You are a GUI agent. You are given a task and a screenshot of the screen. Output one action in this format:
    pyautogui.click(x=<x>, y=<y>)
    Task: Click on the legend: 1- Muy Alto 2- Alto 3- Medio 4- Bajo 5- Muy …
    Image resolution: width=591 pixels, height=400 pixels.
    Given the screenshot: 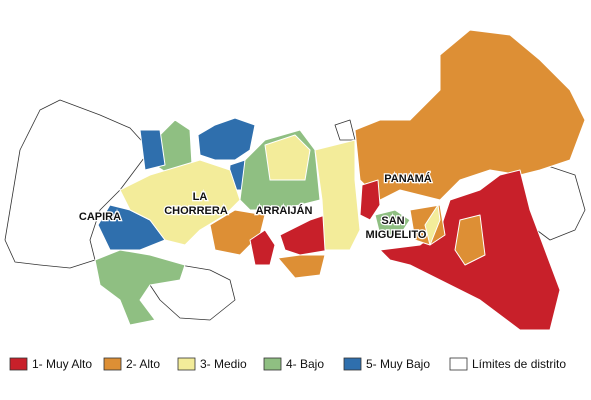 What is the action you would take?
    pyautogui.click(x=287, y=364)
    